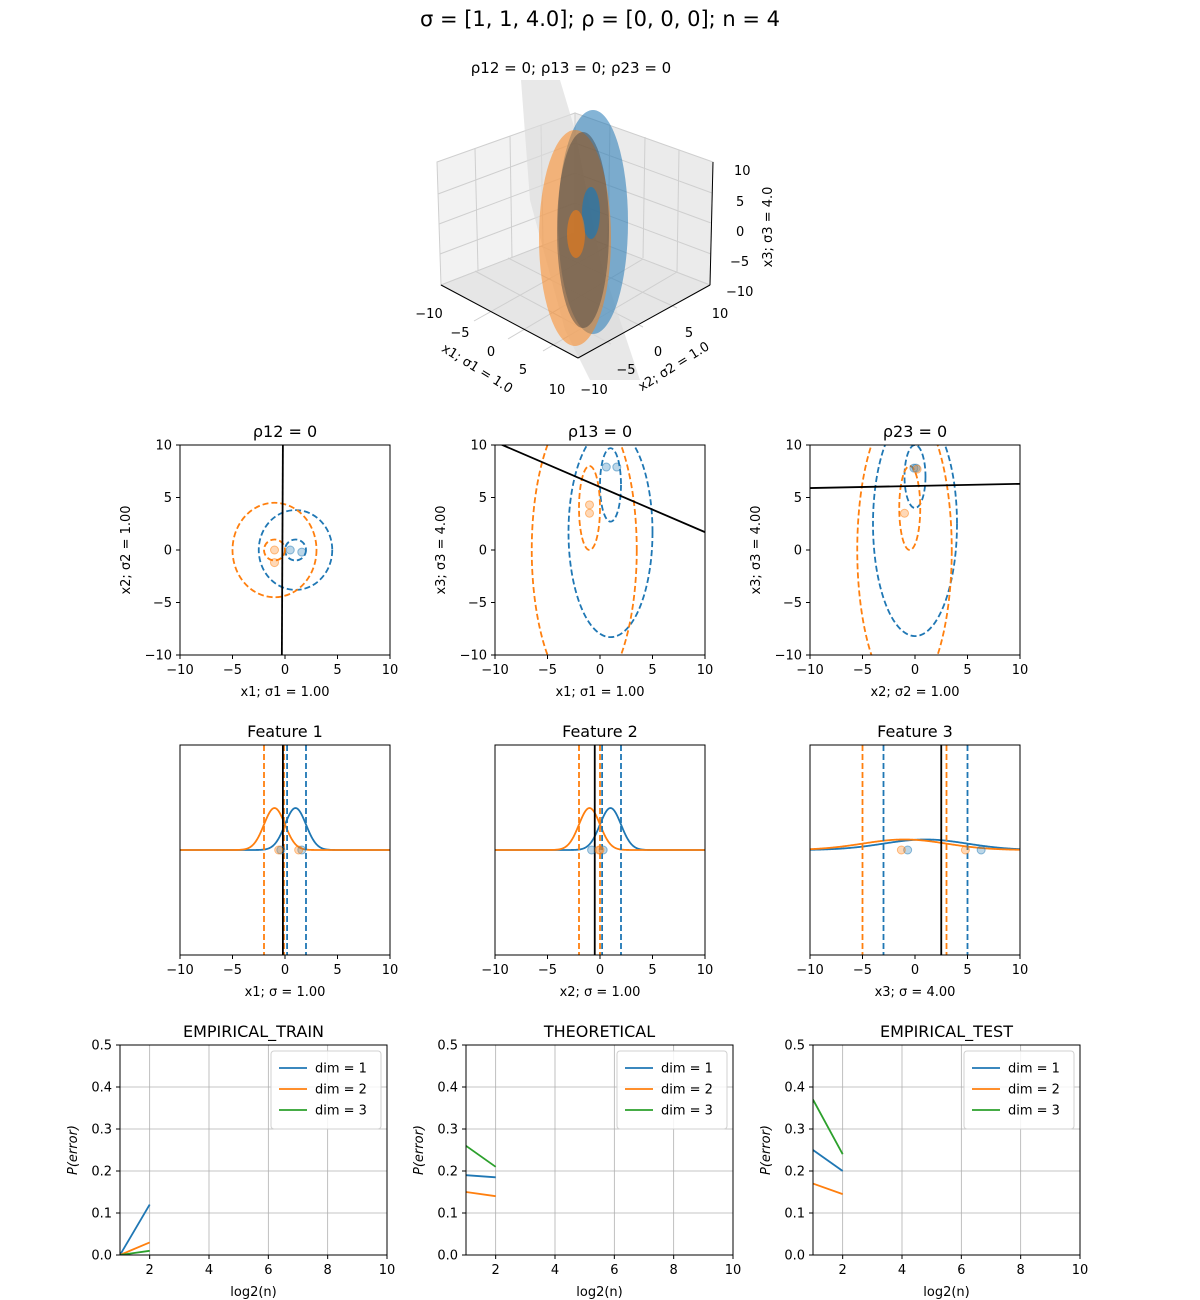 This screenshot has height=1300, width=1200. What do you see at coordinates (915, 670) in the screenshot?
I see `contour23-xtick-label: 0` at bounding box center [915, 670].